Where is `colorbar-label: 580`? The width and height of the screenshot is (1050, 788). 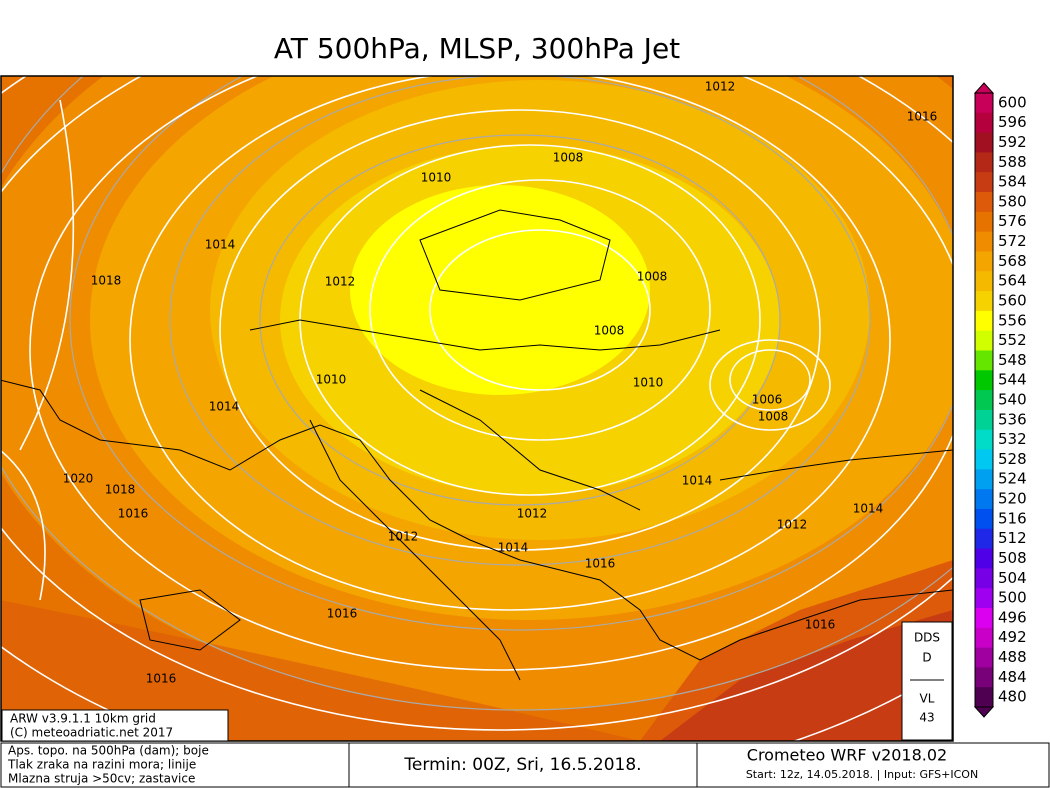
colorbar-label: 580 is located at coordinates (1012, 201).